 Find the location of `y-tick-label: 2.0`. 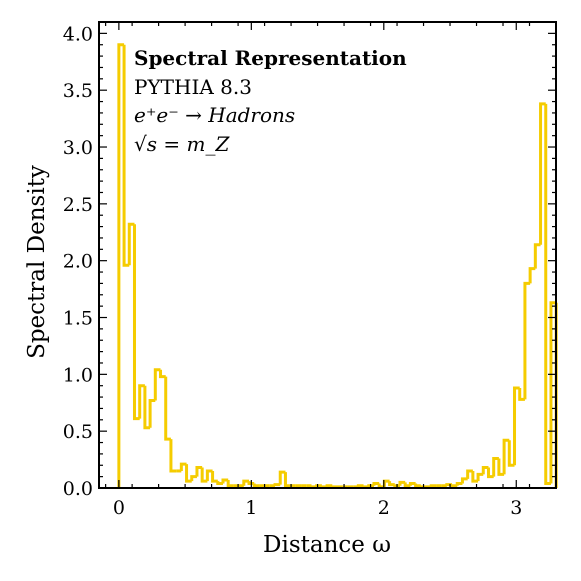

y-tick-label: 2.0 is located at coordinates (78, 262).